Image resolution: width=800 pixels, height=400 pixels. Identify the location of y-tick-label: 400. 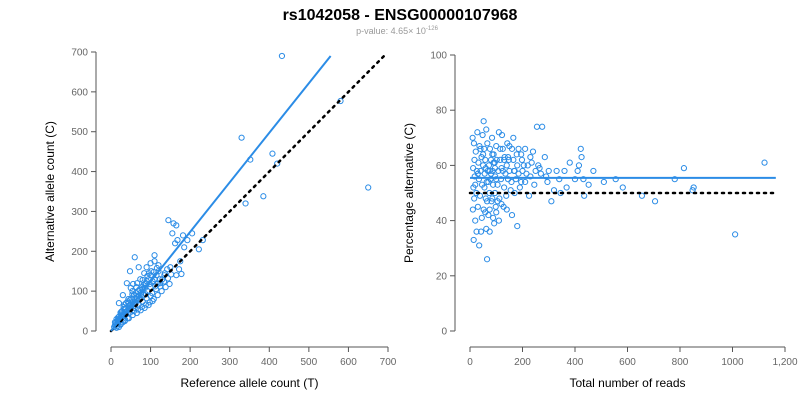
(79, 172).